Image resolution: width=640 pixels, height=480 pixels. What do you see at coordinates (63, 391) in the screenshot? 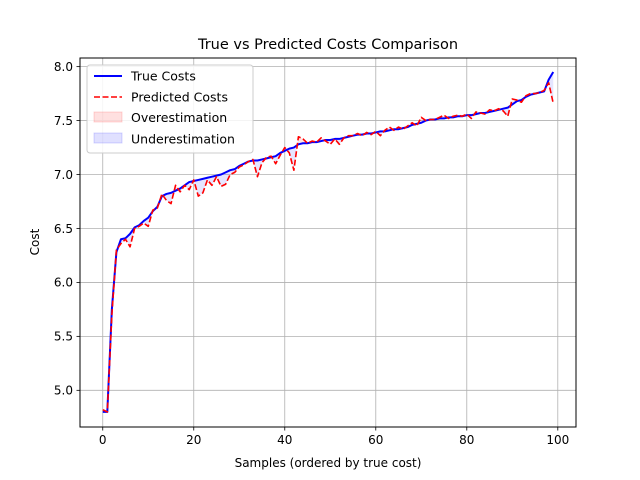
I see `y-tick-label: 5.0` at bounding box center [63, 391].